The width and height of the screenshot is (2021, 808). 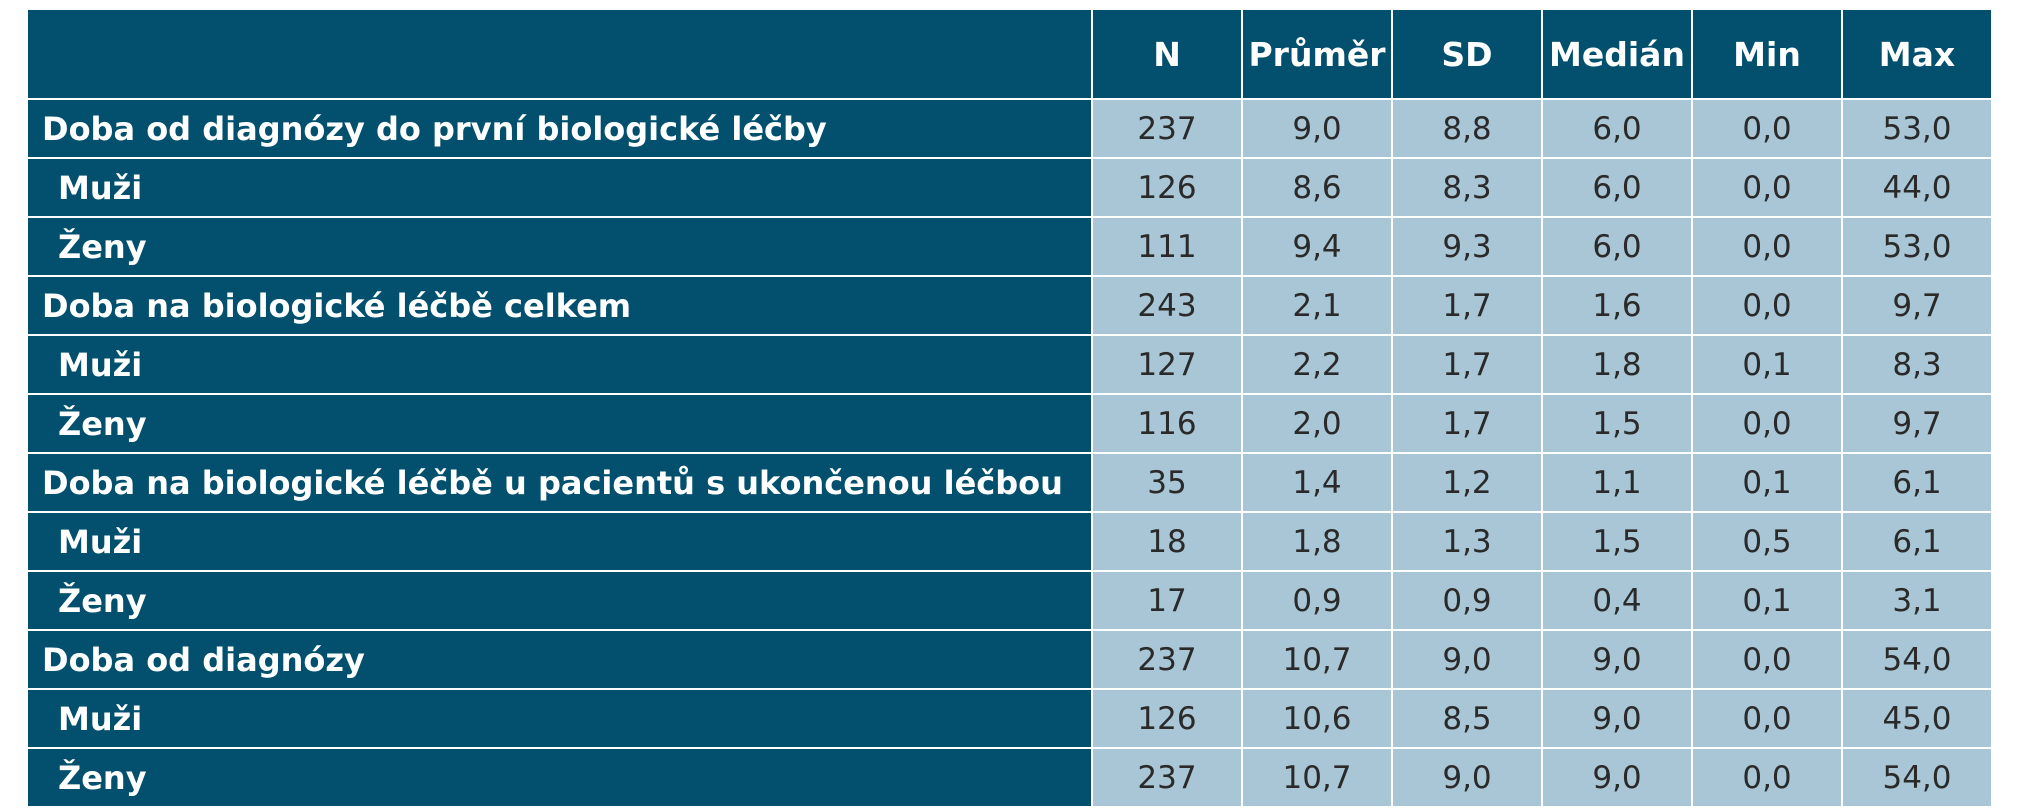 I want to click on cell-median: 1,6, so click(x=1617, y=305).